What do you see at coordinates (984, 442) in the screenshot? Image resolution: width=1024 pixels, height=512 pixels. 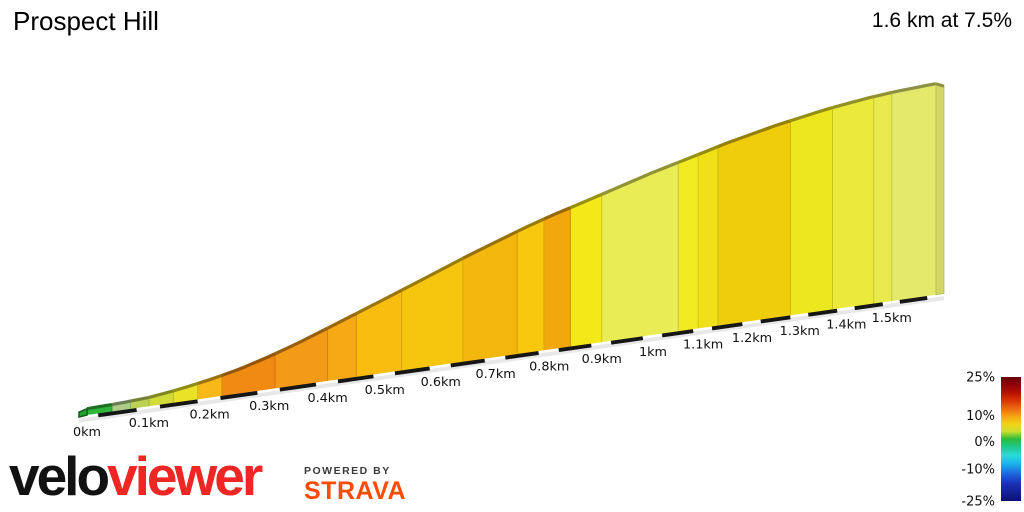 I see `legend-tick-label: 0%` at bounding box center [984, 442].